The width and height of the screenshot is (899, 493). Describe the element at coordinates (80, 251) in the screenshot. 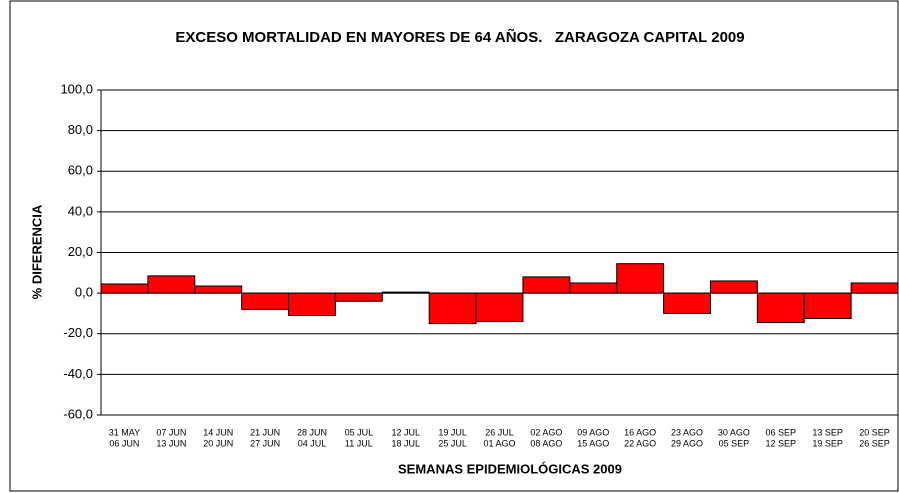

I see `y-tick-label: 20,0` at that location.